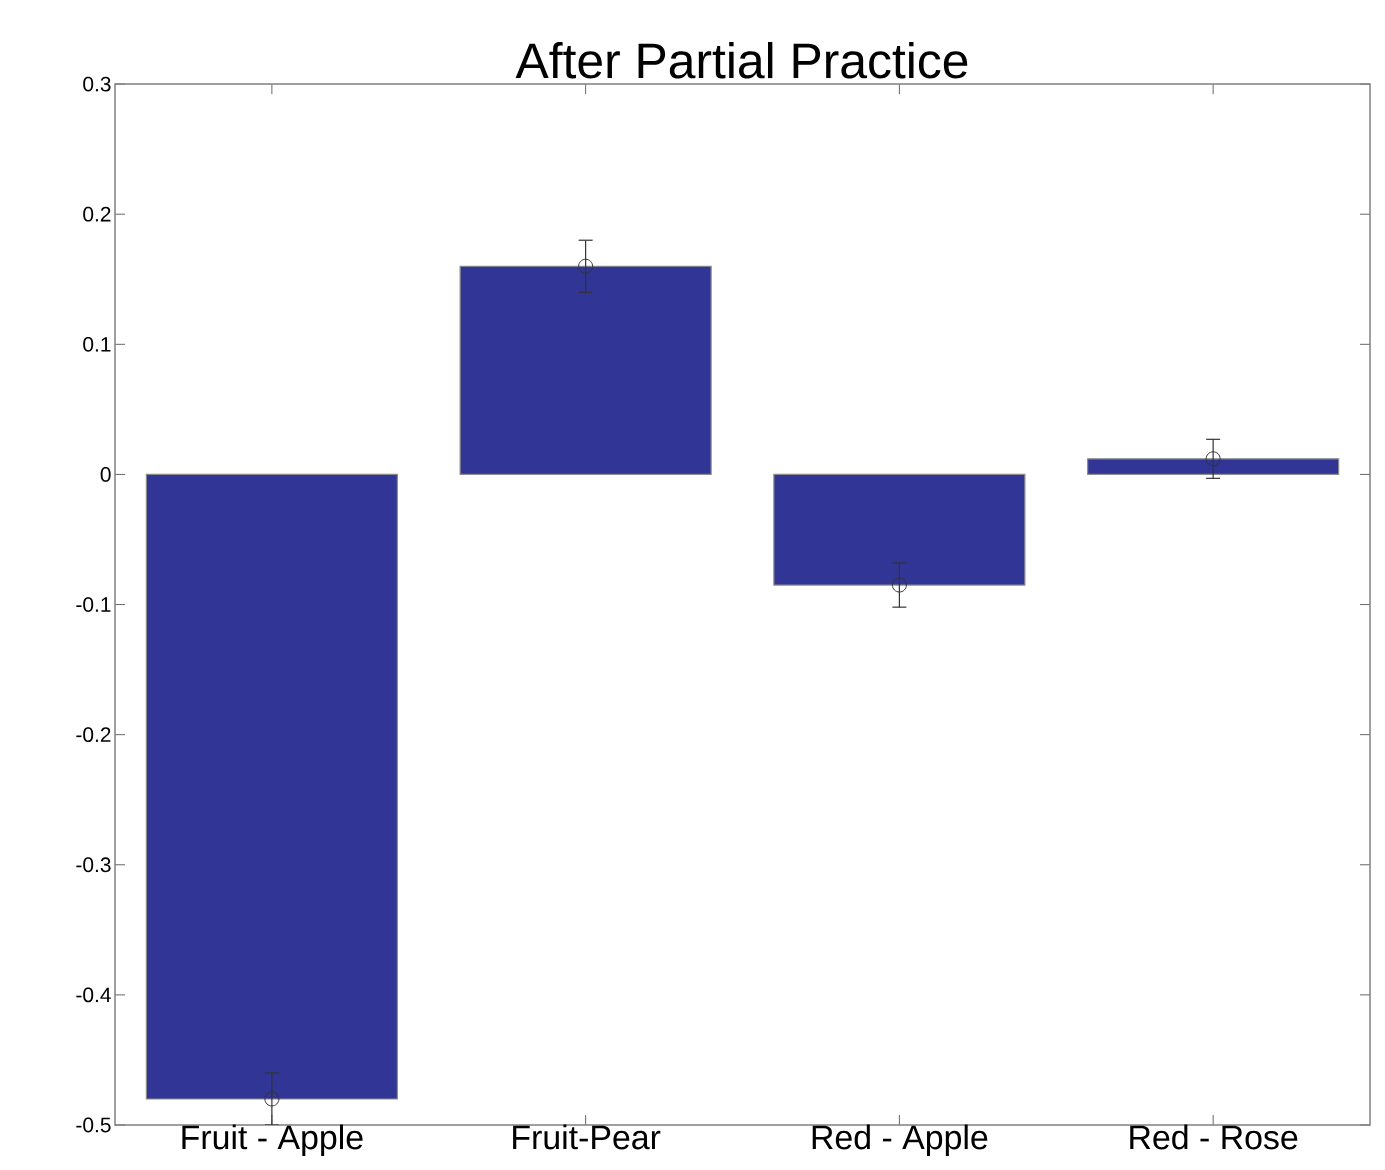 This screenshot has height=1170, width=1385. What do you see at coordinates (587, 1137) in the screenshot?
I see `x-tick-label: Fruit-Pear` at bounding box center [587, 1137].